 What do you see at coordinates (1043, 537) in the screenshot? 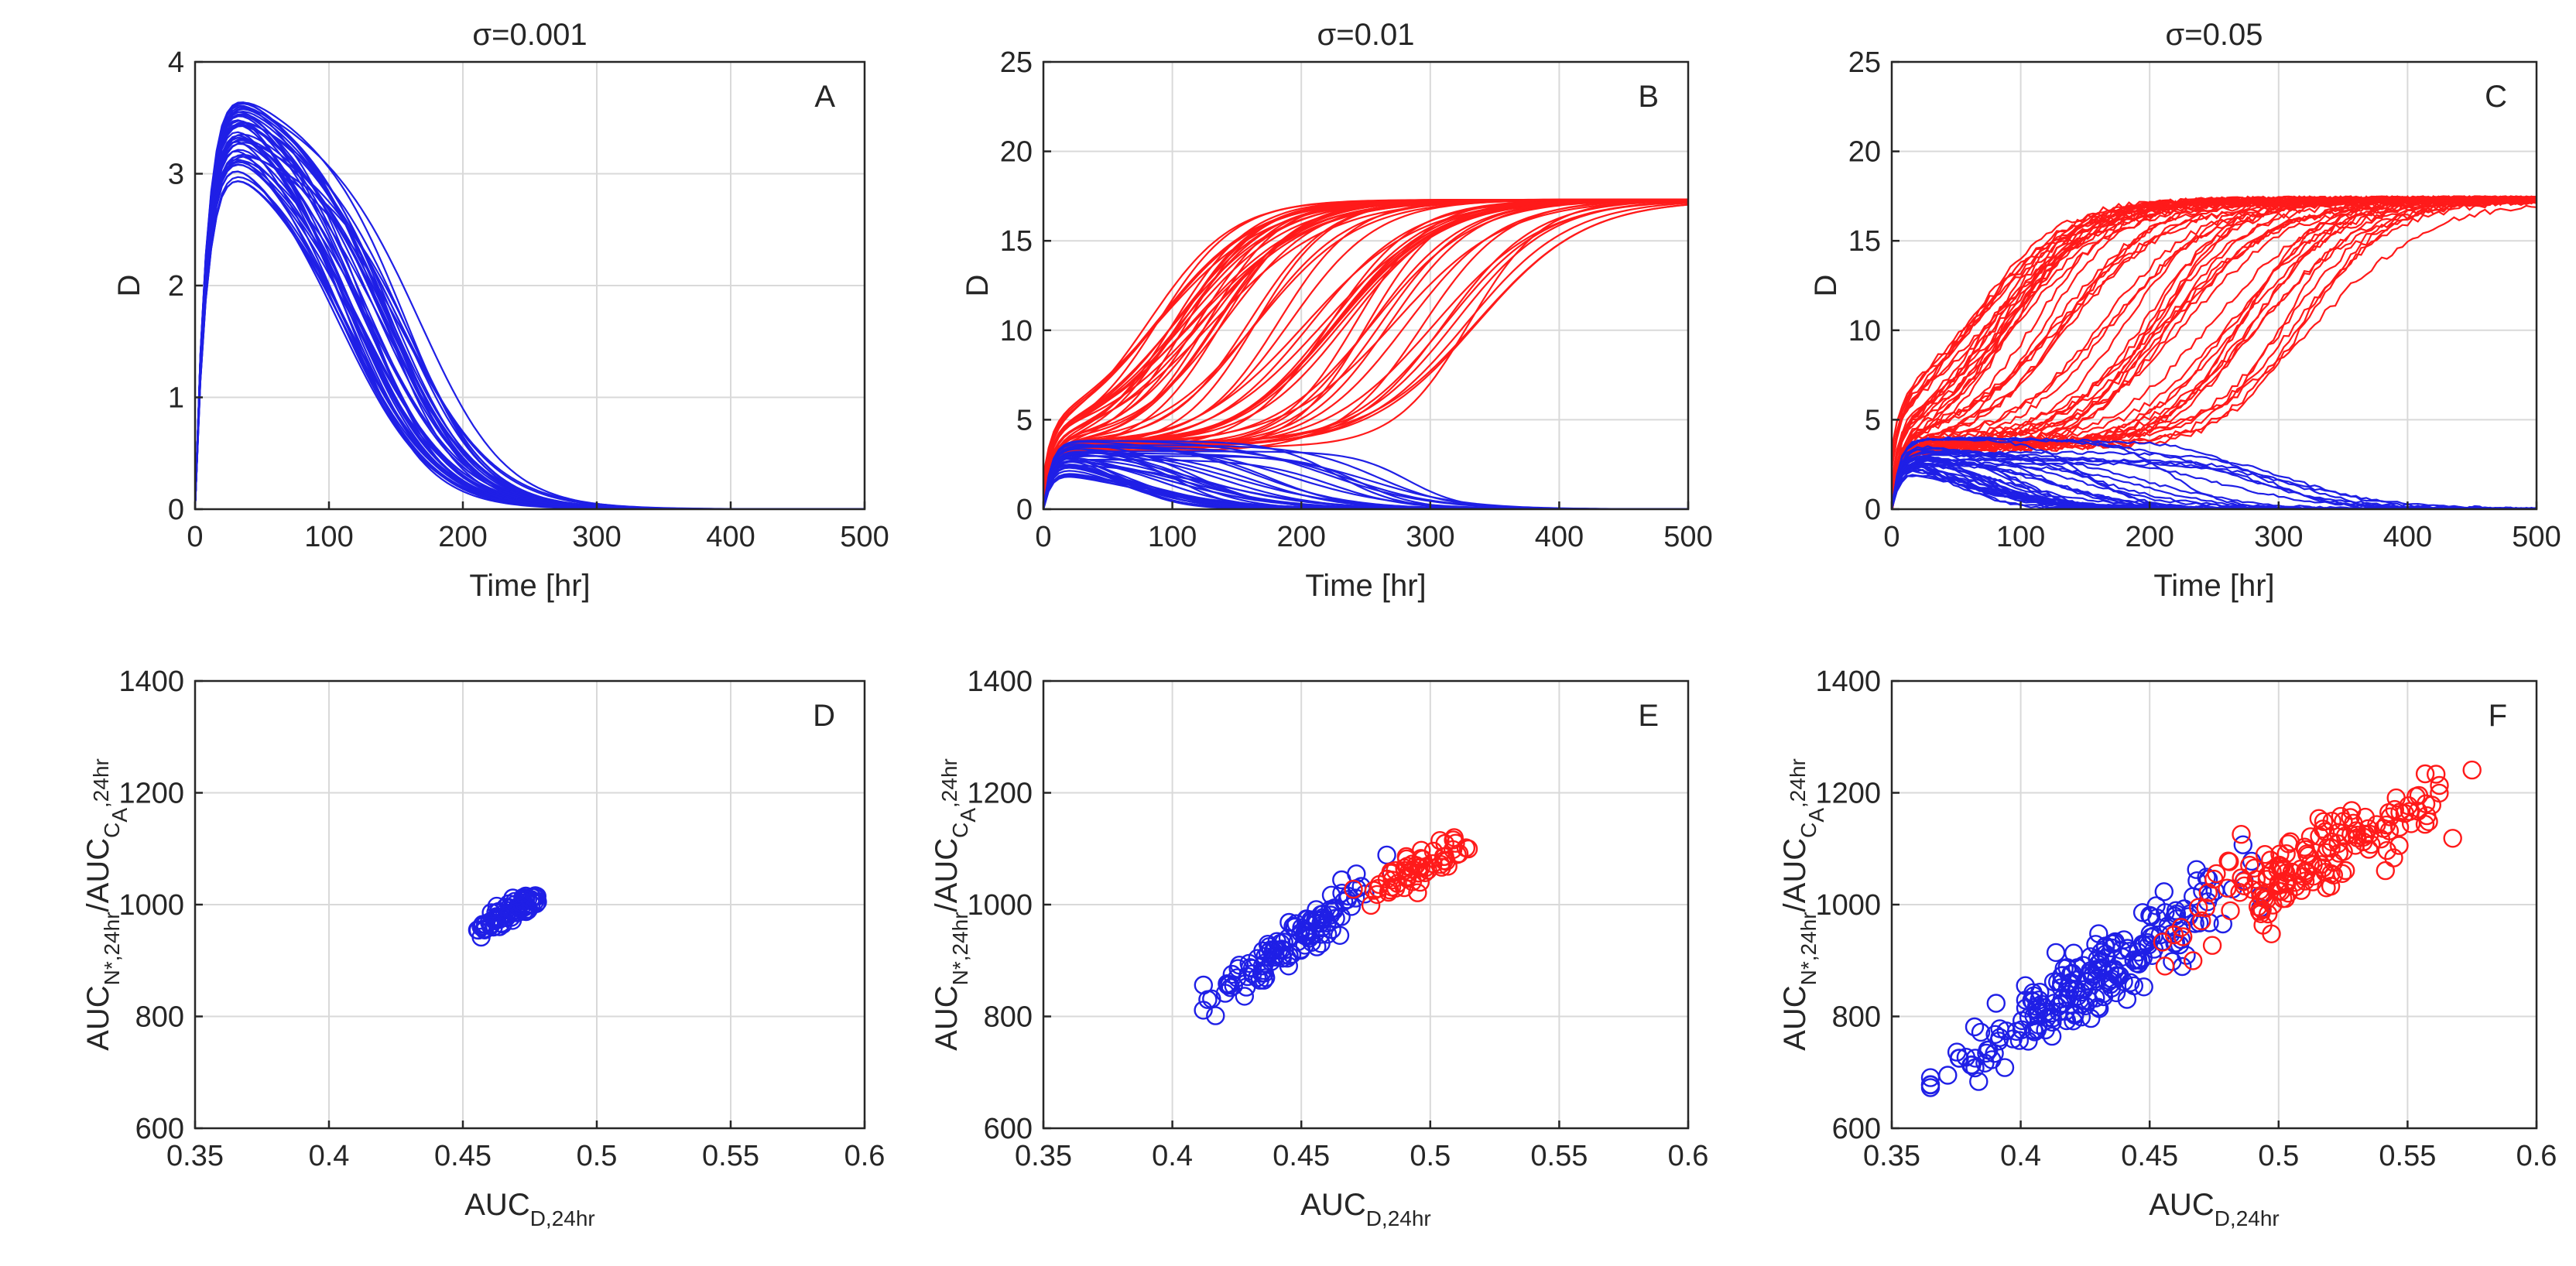
I see `x-tick-label: 0` at bounding box center [1043, 537].